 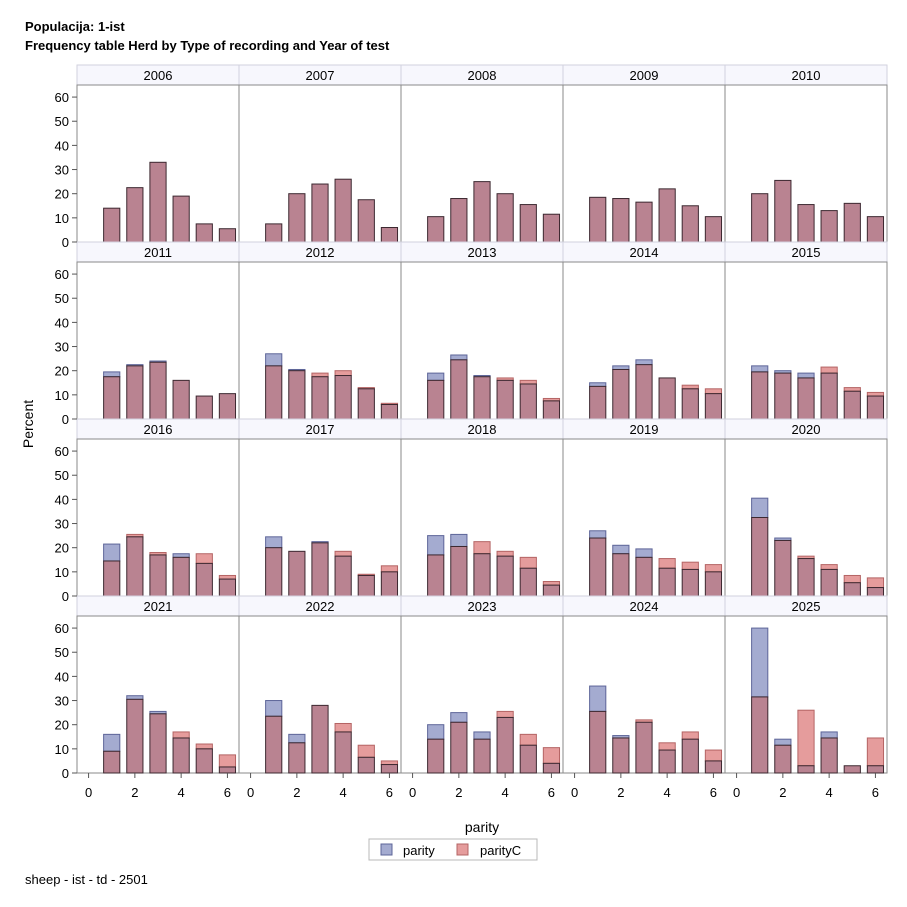 What do you see at coordinates (320, 252) in the screenshot?
I see `panel-year-label: 2012` at bounding box center [320, 252].